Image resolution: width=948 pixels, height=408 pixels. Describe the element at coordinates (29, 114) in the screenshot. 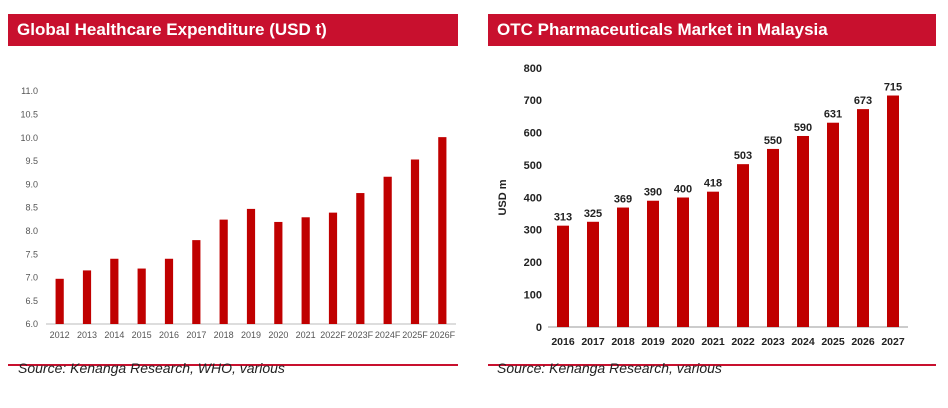

I see `y-tick-label: 10.5` at that location.